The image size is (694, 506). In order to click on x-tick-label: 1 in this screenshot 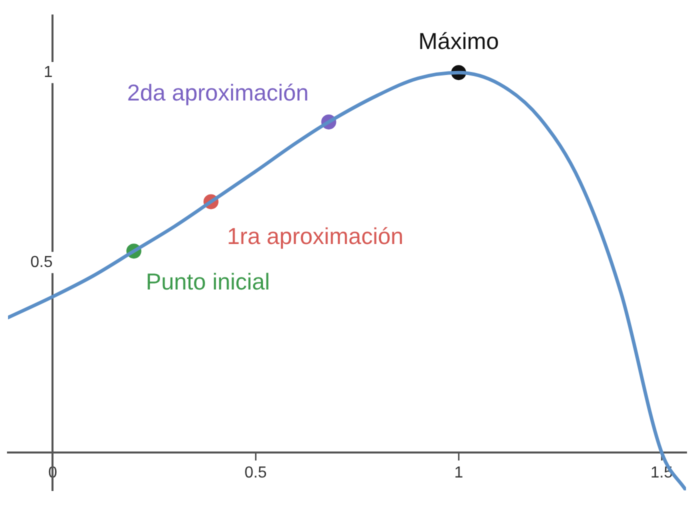, I will do `click(459, 473)`.